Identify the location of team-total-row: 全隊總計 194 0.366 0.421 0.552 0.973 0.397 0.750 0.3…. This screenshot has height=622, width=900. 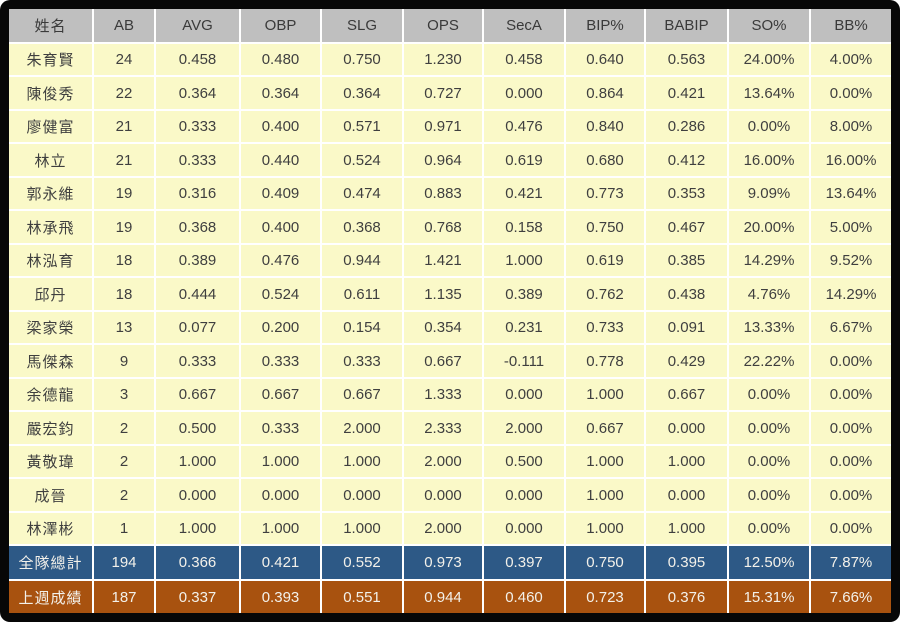
(450, 562).